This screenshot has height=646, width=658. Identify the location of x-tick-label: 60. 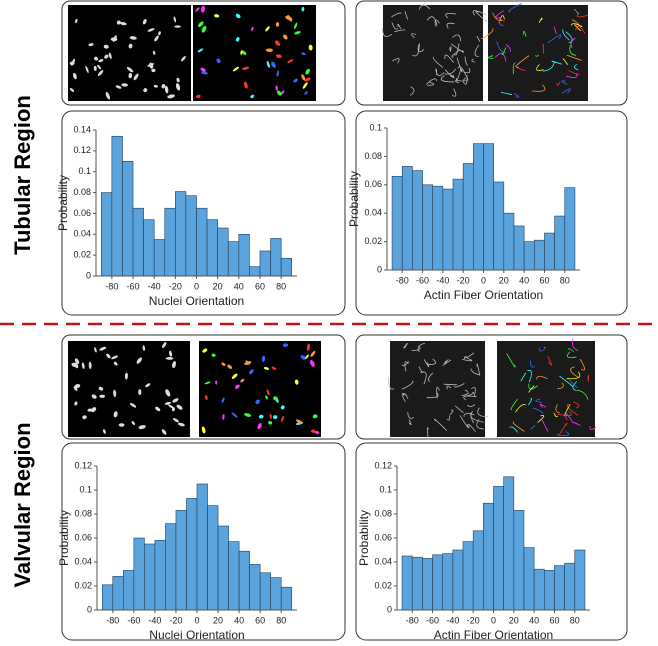
(260, 286).